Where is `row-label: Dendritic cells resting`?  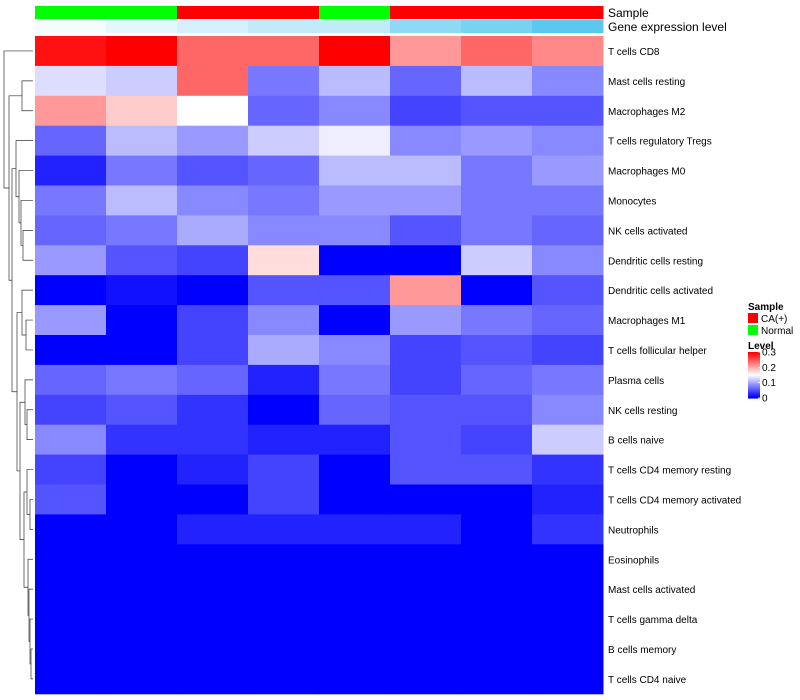 row-label: Dendritic cells resting is located at coordinates (655, 261).